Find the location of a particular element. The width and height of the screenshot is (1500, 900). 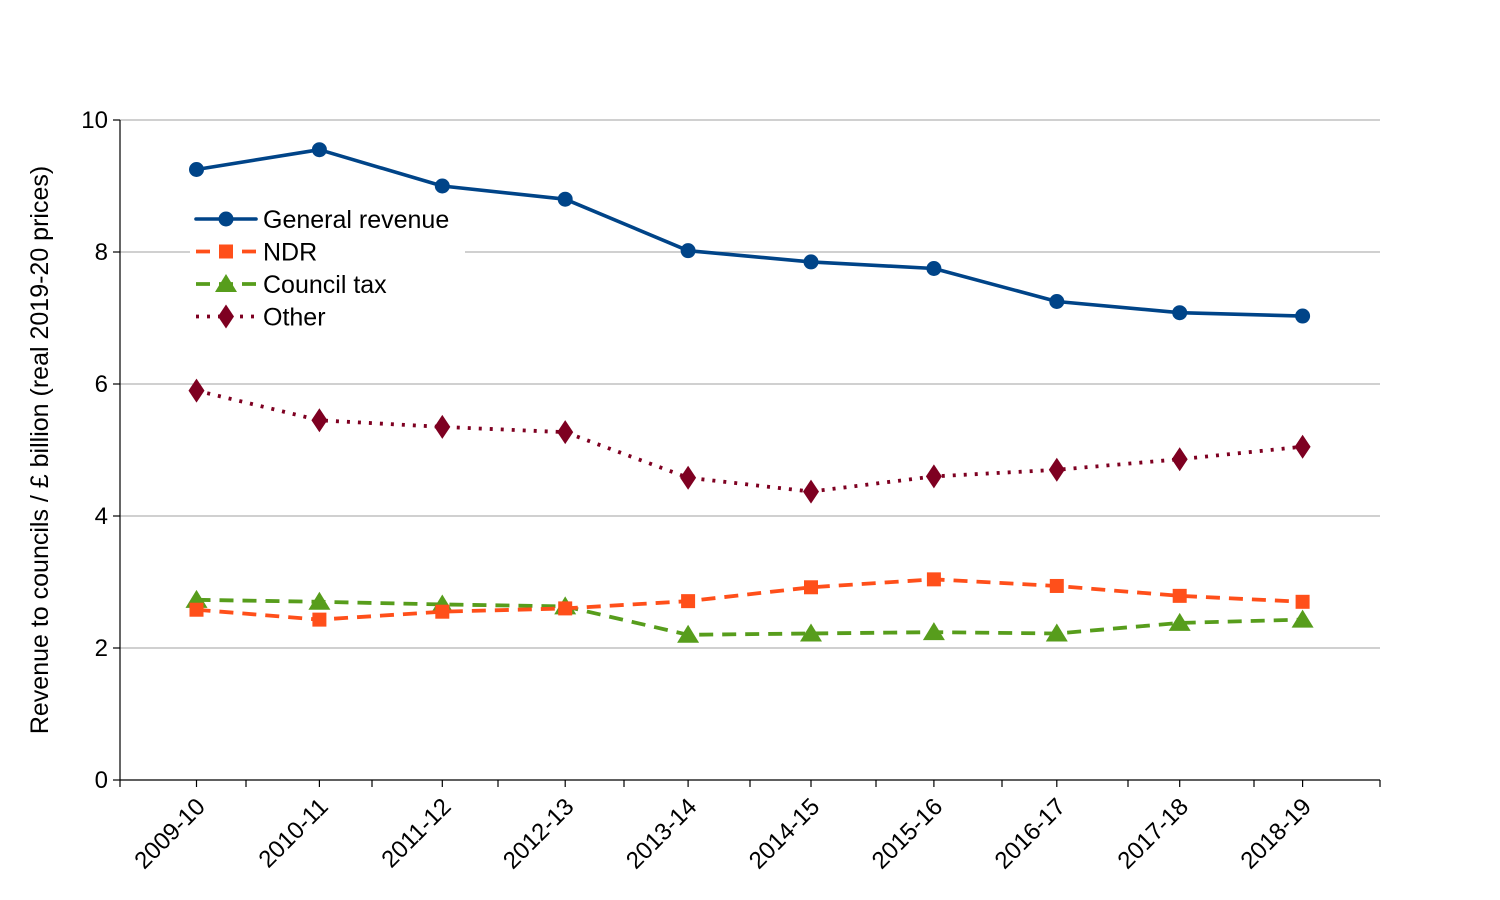

x-tick-label: 2017-18 is located at coordinates (1153, 833).